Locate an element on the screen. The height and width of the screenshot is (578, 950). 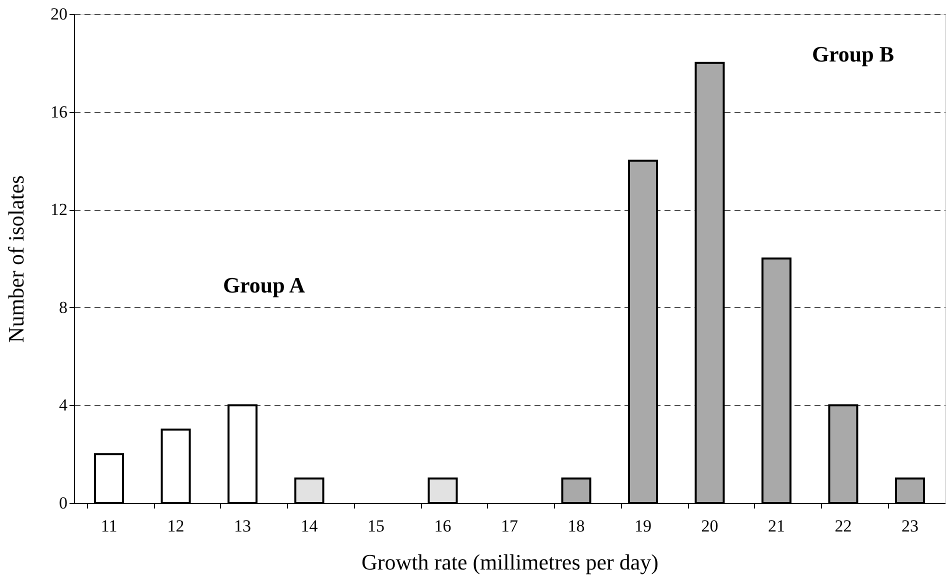
y-tick-label: 16 is located at coordinates (59, 112).